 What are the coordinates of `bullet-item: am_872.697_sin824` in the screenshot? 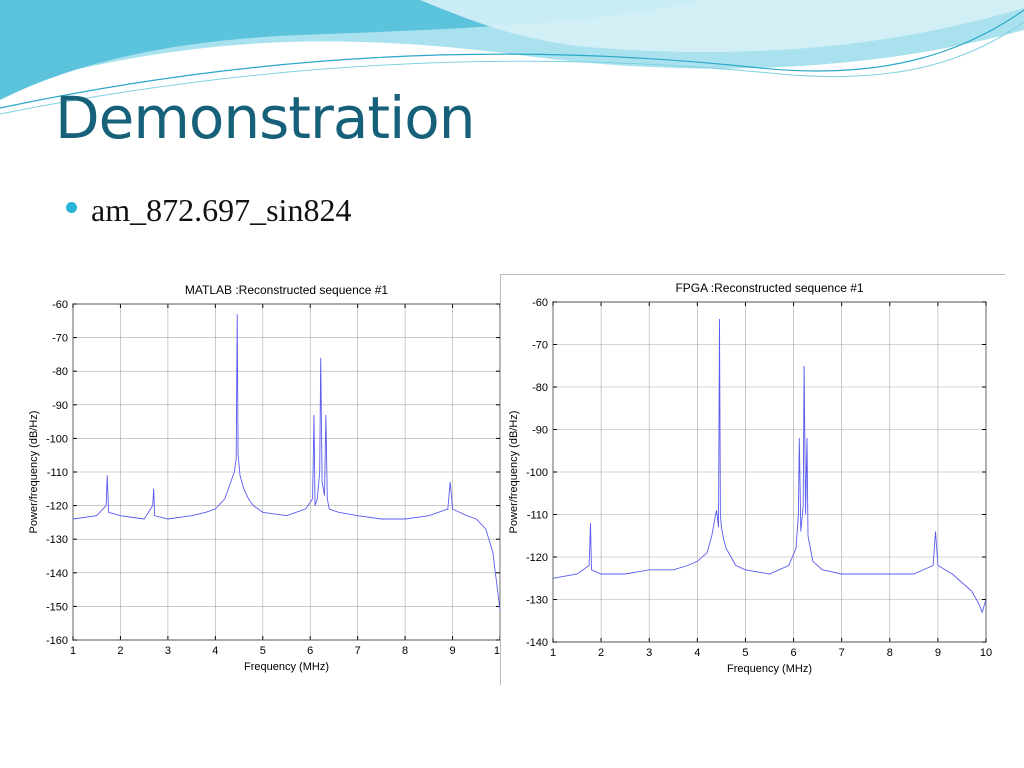 It's located at (208, 210).